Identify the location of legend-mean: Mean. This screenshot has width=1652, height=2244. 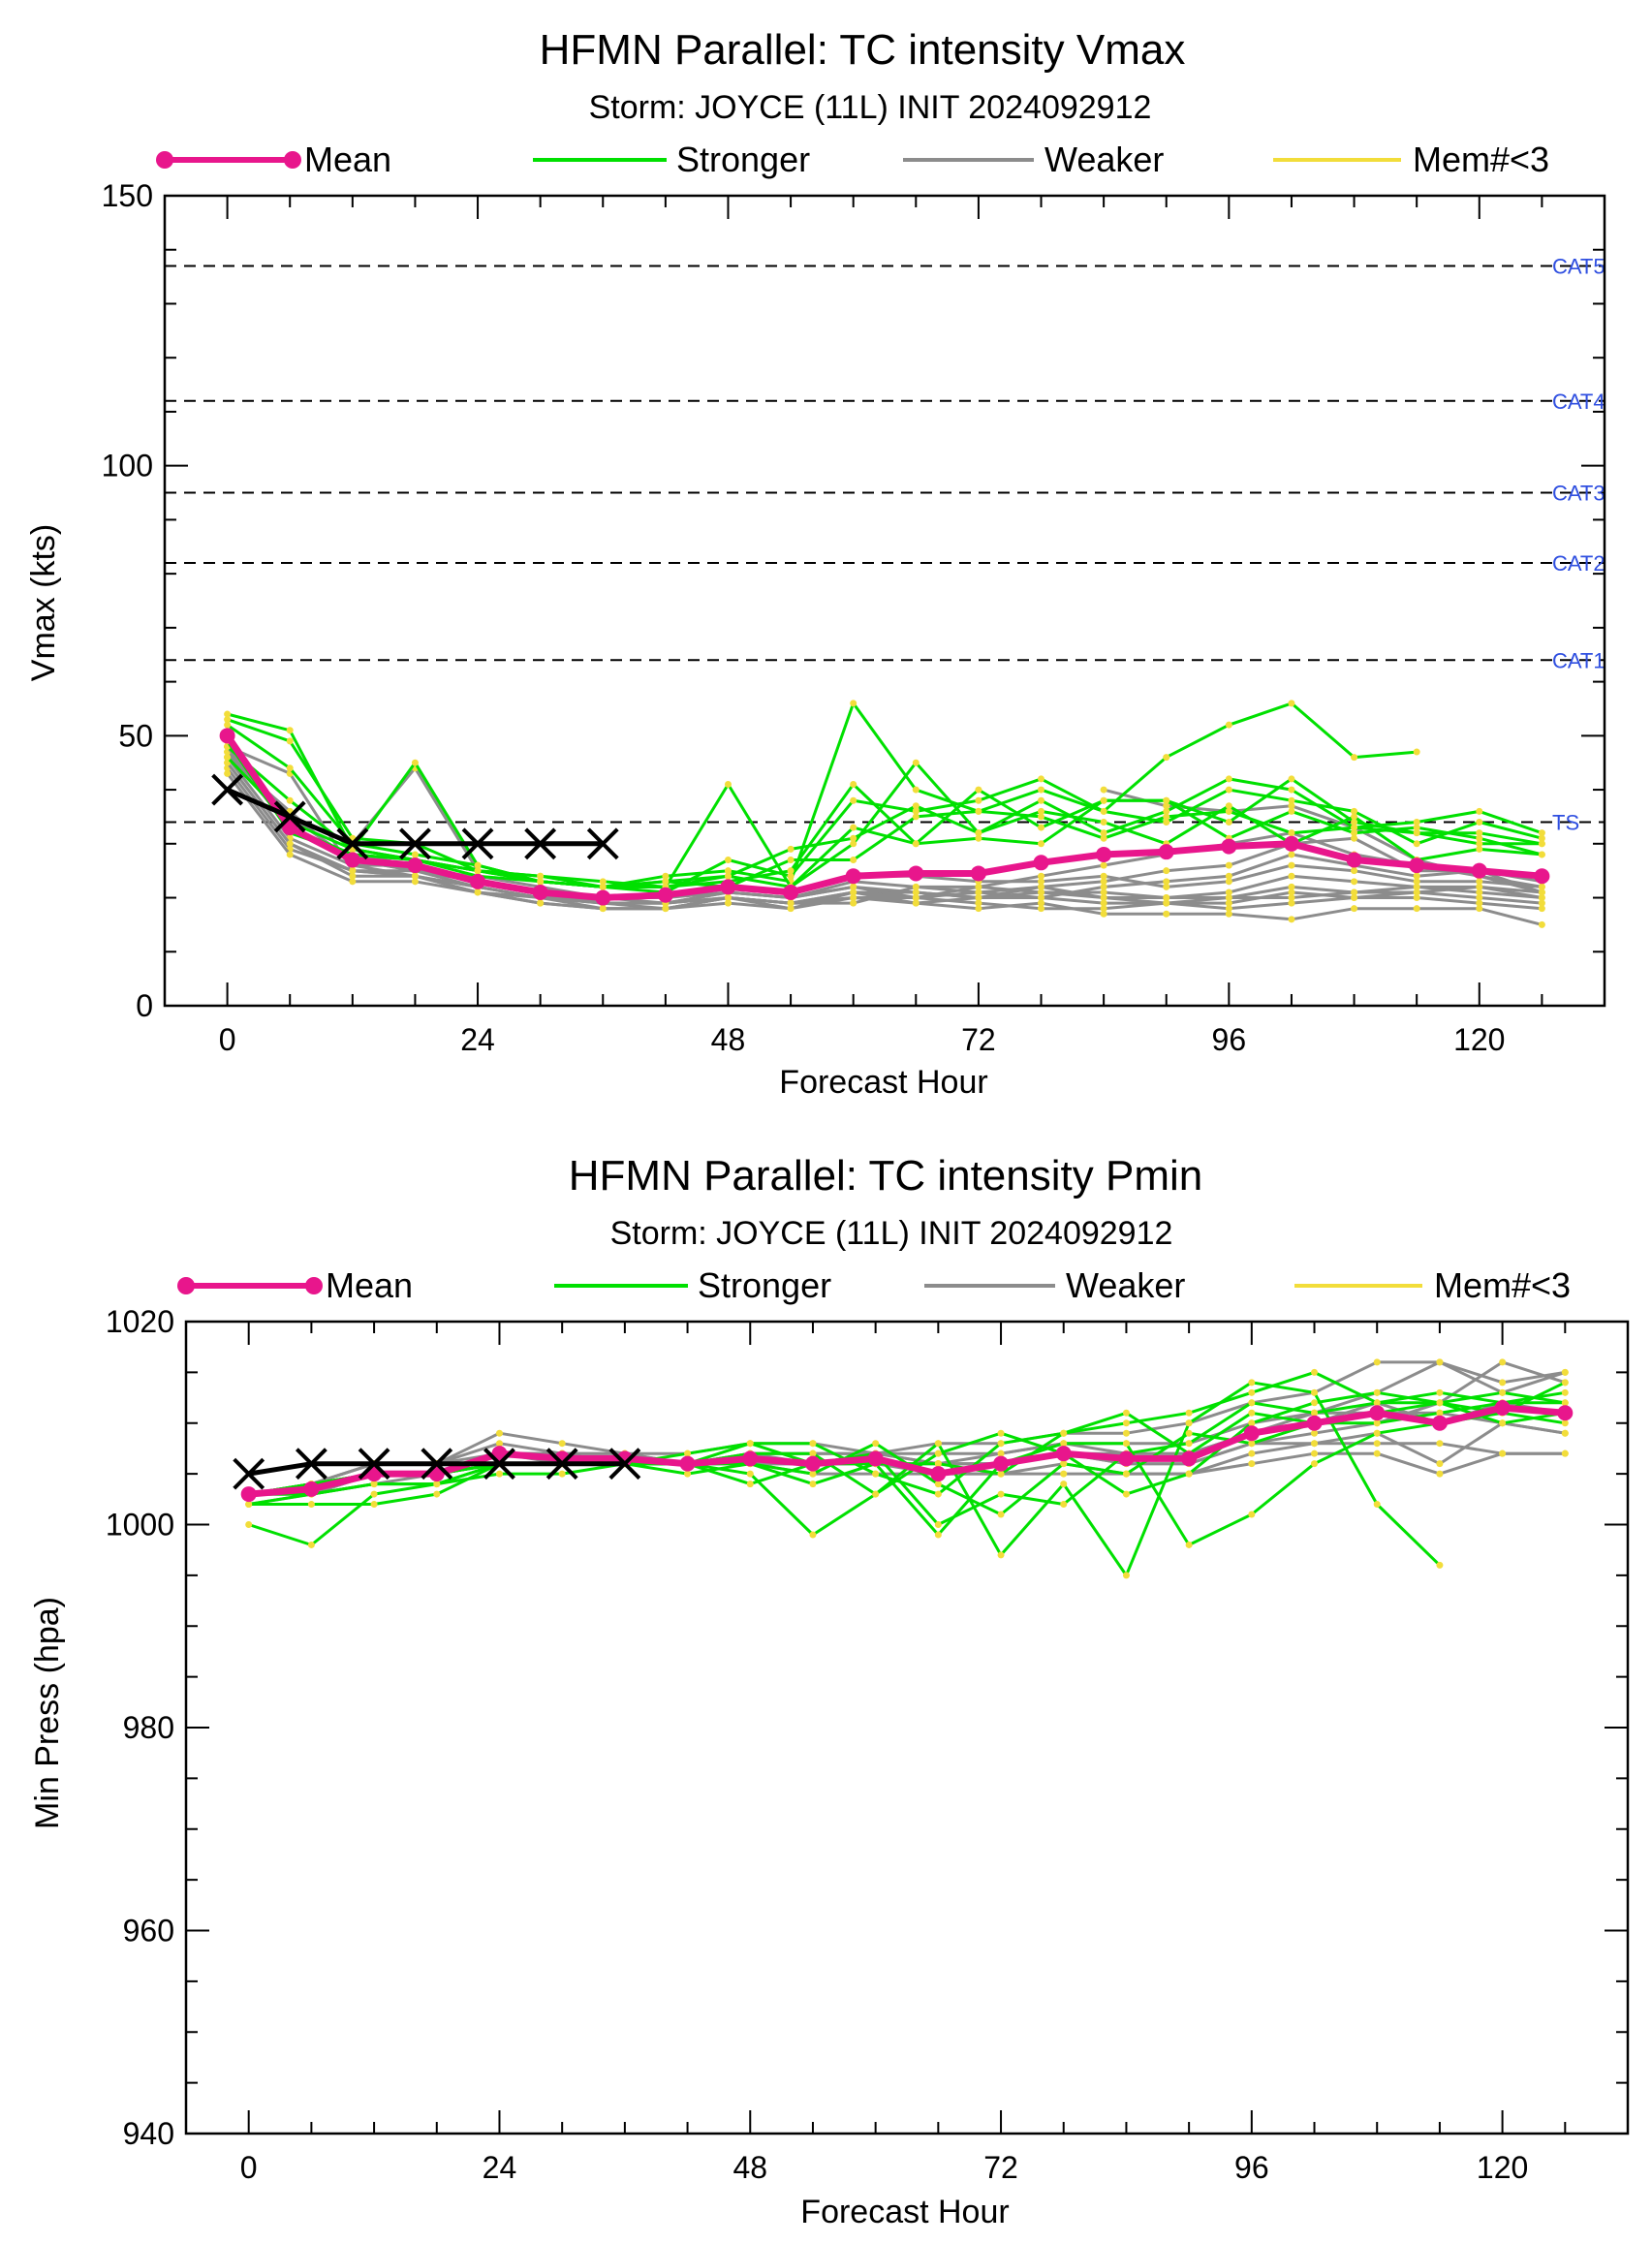
(273, 159).